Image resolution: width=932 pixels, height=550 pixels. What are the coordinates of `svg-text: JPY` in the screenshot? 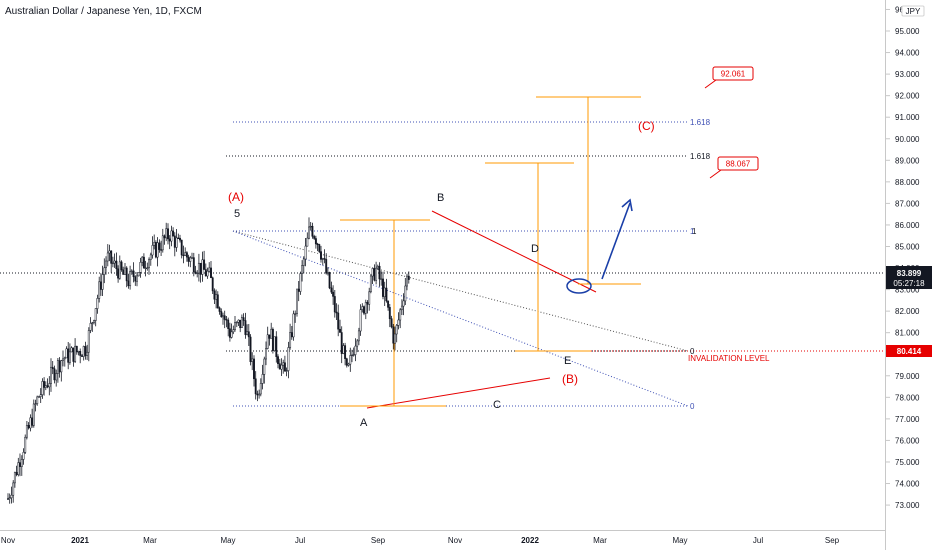 It's located at (913, 11).